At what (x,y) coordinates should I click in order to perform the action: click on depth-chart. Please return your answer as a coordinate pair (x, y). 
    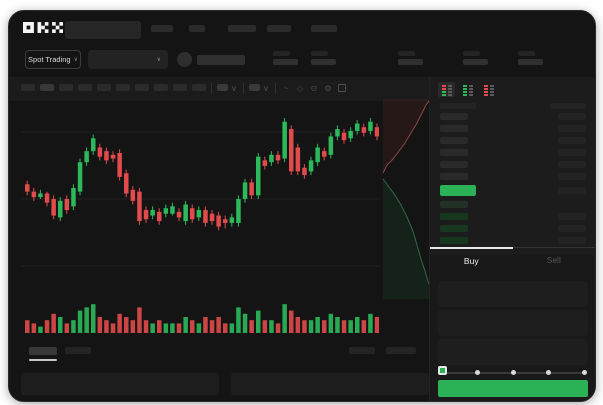
    Looking at the image, I should click on (406, 199).